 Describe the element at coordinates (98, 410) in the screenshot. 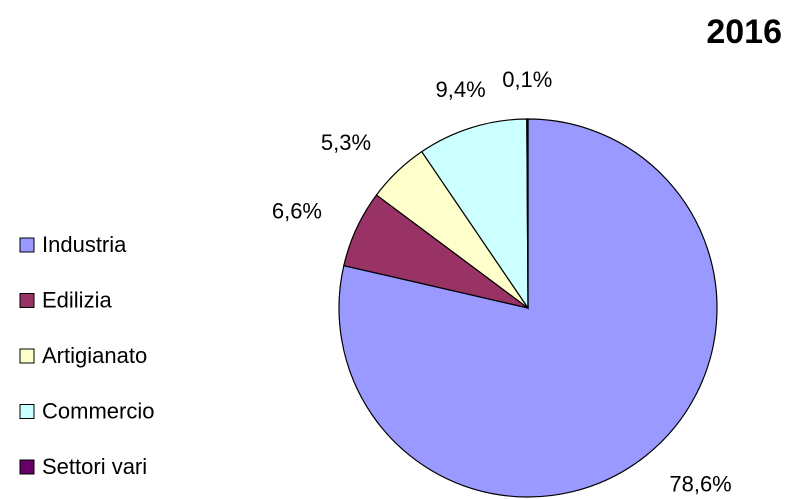

I see `legend-label: Commercio` at that location.